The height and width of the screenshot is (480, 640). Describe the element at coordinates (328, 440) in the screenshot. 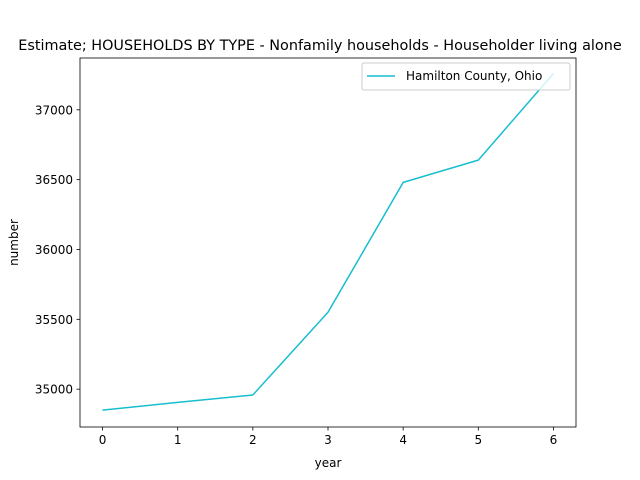

I see `x-tick-label: 3` at that location.